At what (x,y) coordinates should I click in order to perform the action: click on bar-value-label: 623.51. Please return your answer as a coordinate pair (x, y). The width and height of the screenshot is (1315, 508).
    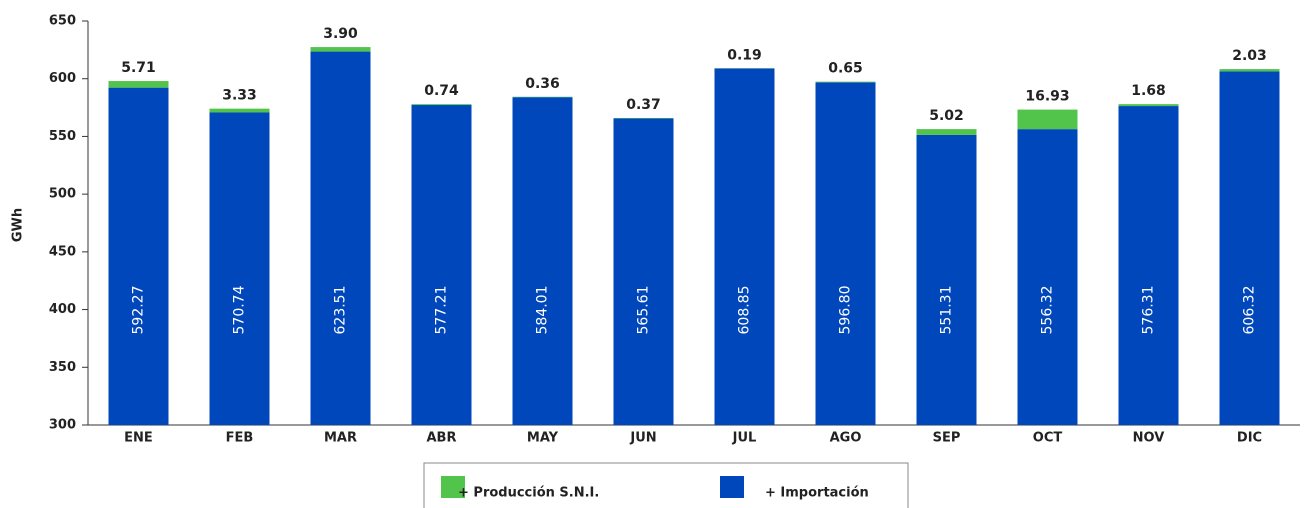
    Looking at the image, I should click on (341, 310).